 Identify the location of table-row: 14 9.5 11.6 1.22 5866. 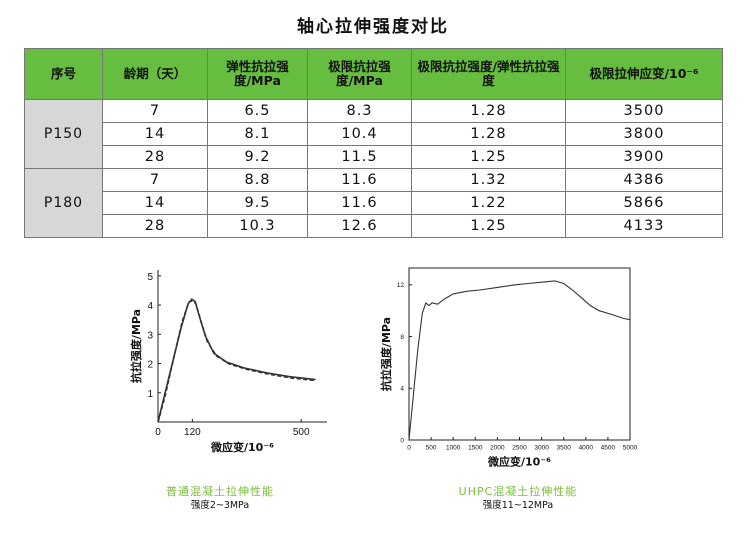
(374, 203).